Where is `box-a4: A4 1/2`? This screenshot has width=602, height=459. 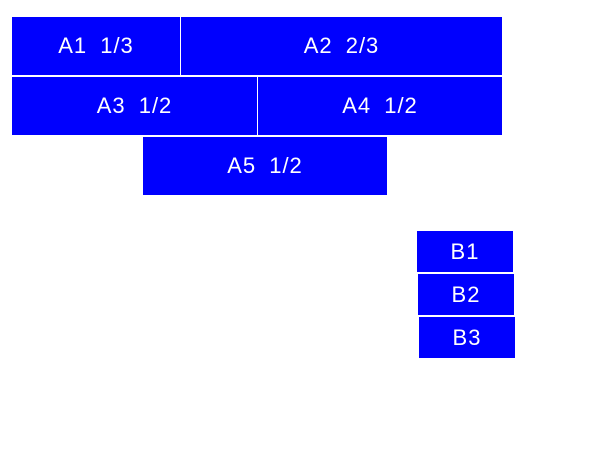
box-a4: A4 1/2 is located at coordinates (380, 106).